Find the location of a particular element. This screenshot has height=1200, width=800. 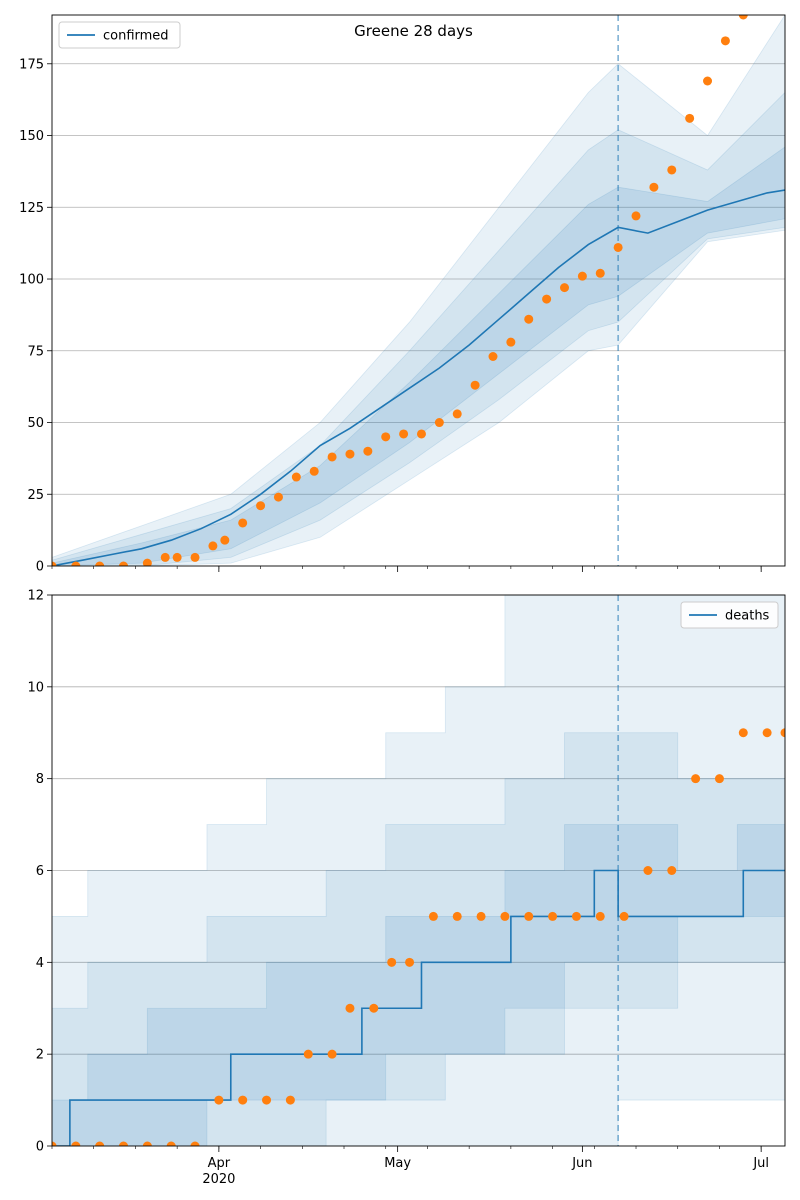

legend: deaths is located at coordinates (729, 615).